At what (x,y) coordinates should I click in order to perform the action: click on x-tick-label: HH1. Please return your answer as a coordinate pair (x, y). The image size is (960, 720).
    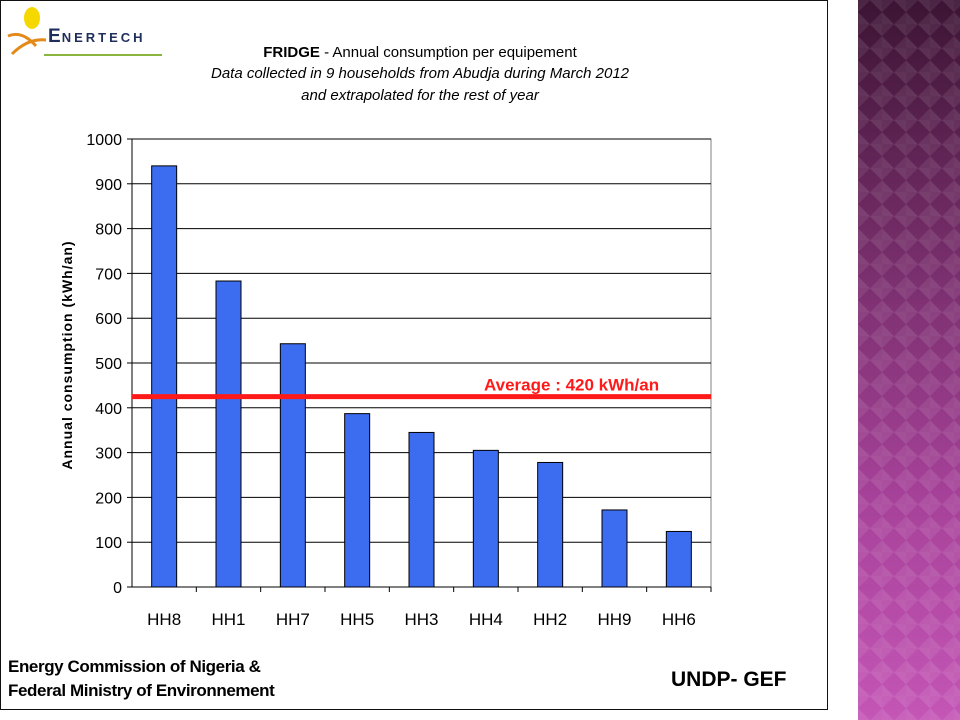
    Looking at the image, I should click on (228, 619).